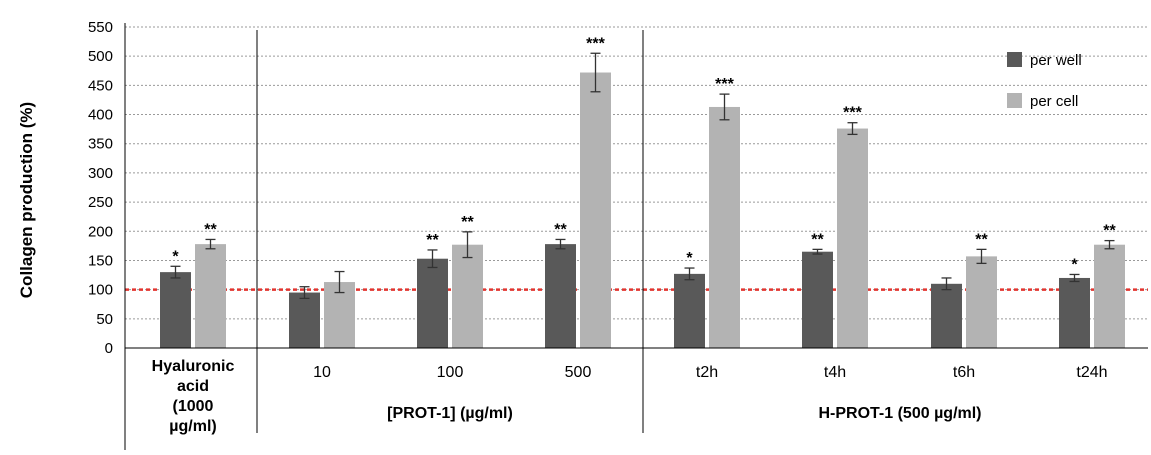  I want to click on bar-s1-c7, so click(1109, 296).